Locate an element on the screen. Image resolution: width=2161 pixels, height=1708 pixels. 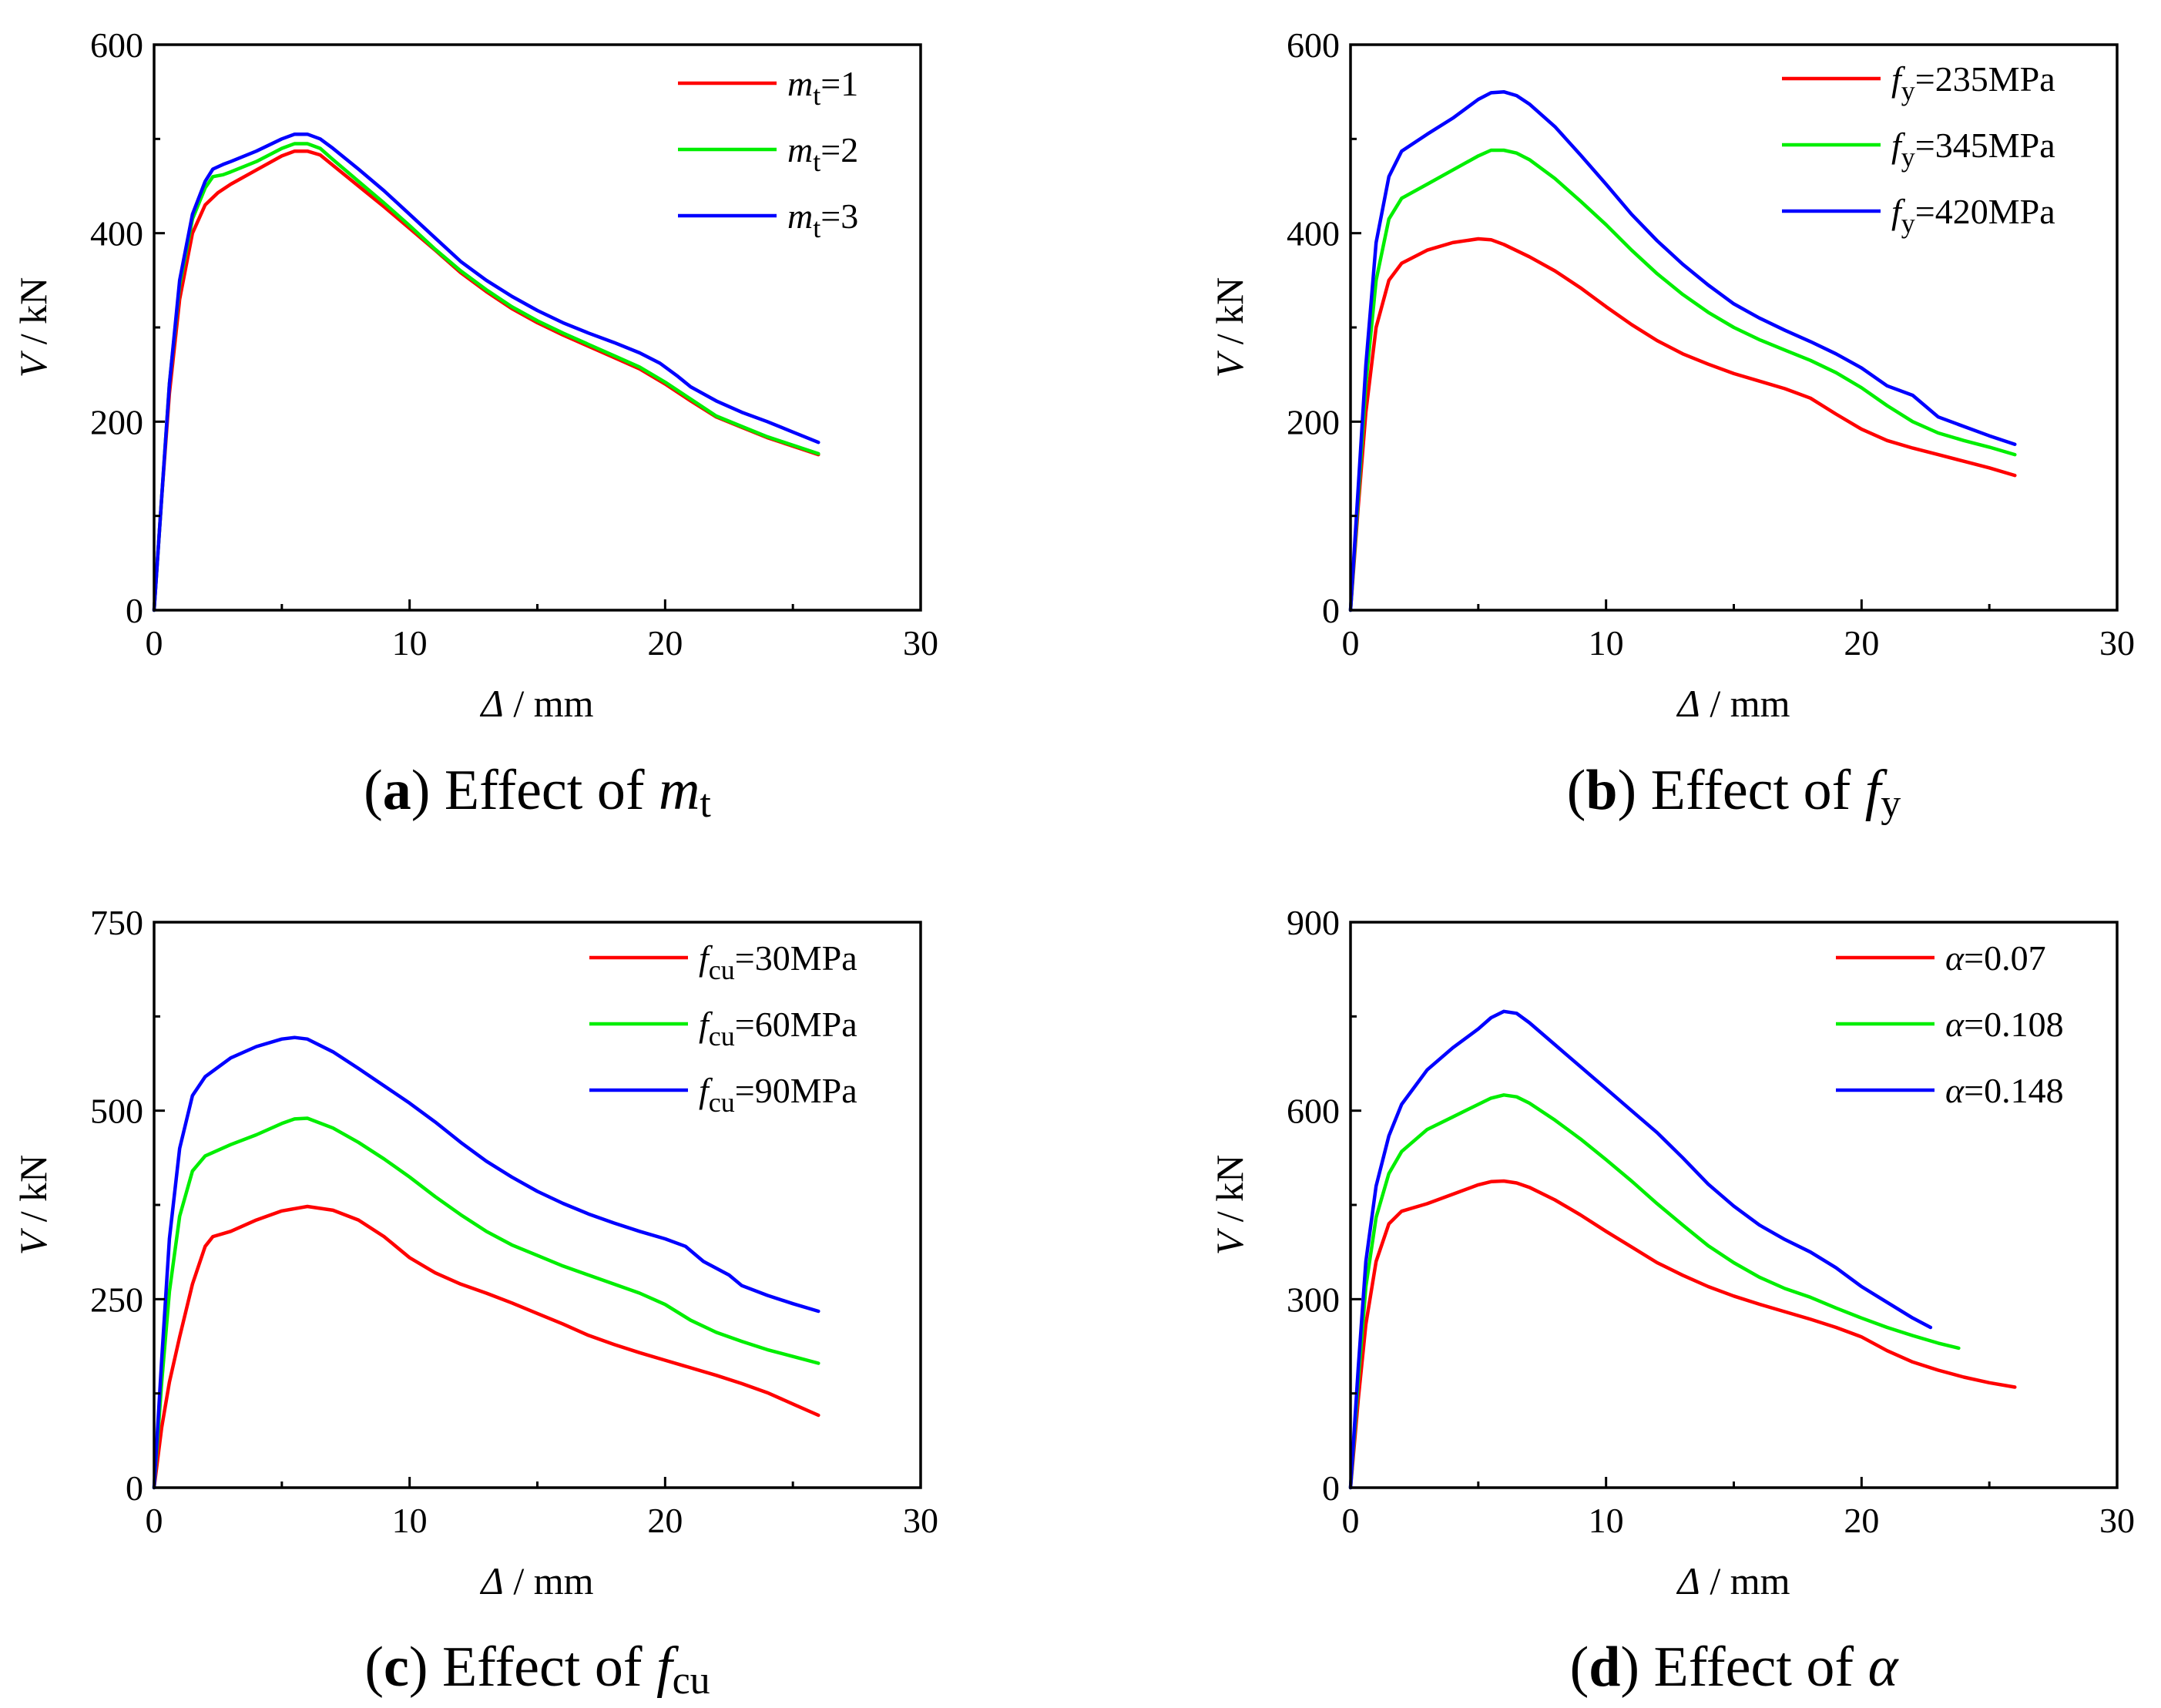
legend-entry: α=0.108 is located at coordinates (2004, 1024).